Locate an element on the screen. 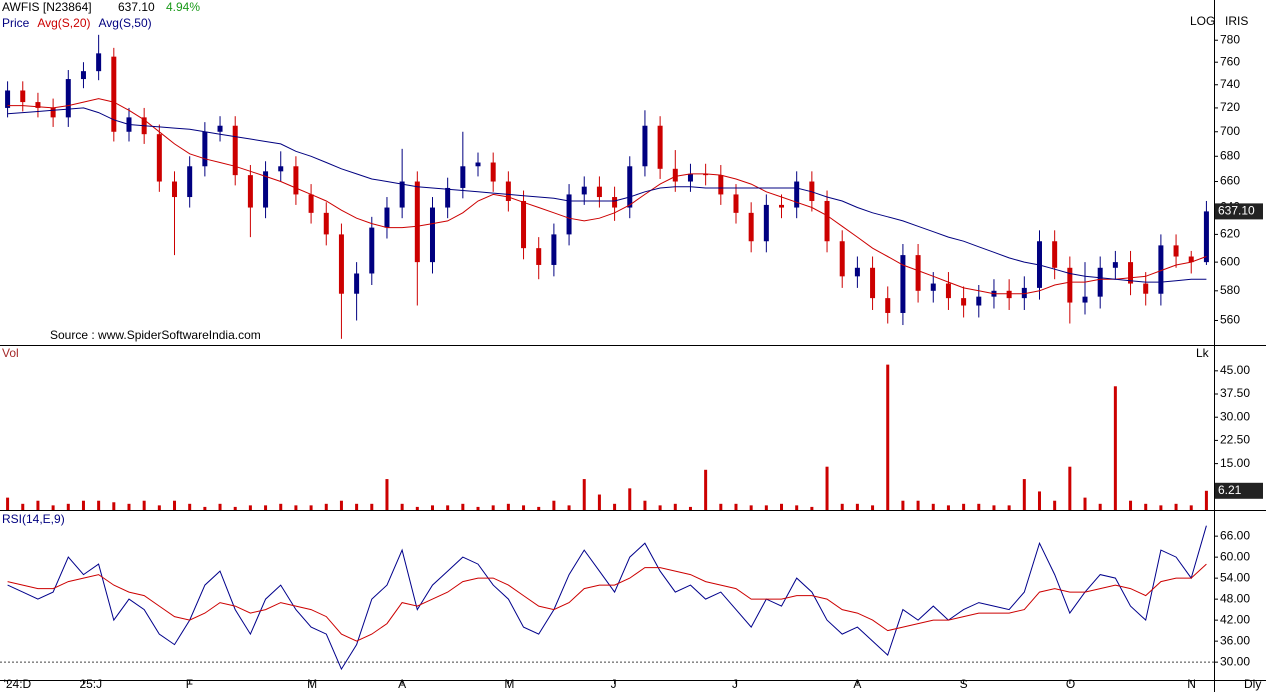 Image resolution: width=1266 pixels, height=692 pixels. y-tick-label: 22.50 is located at coordinates (1235, 440).